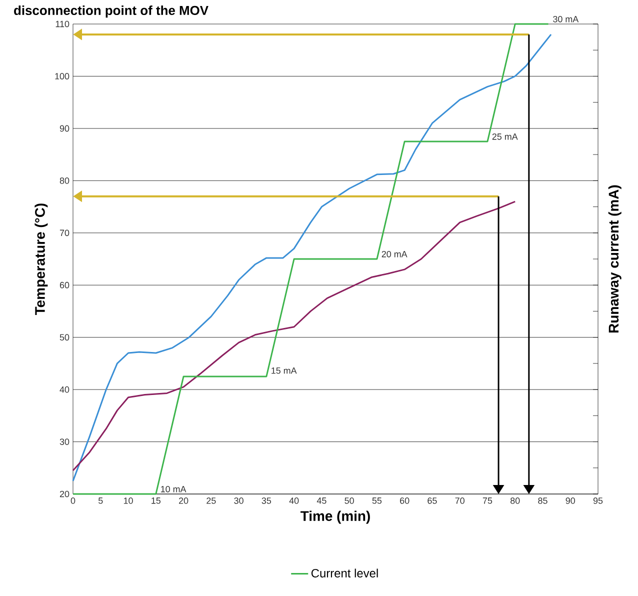 The height and width of the screenshot is (596, 638). Describe the element at coordinates (395, 254) in the screenshot. I see `annotation: 20 mA` at that location.